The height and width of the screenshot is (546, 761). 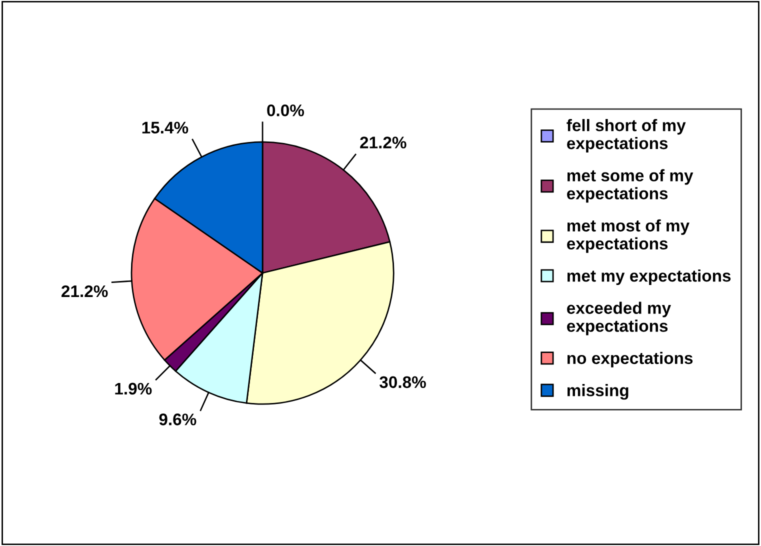 What do you see at coordinates (177, 420) in the screenshot?
I see `data-label: 9.6%` at bounding box center [177, 420].